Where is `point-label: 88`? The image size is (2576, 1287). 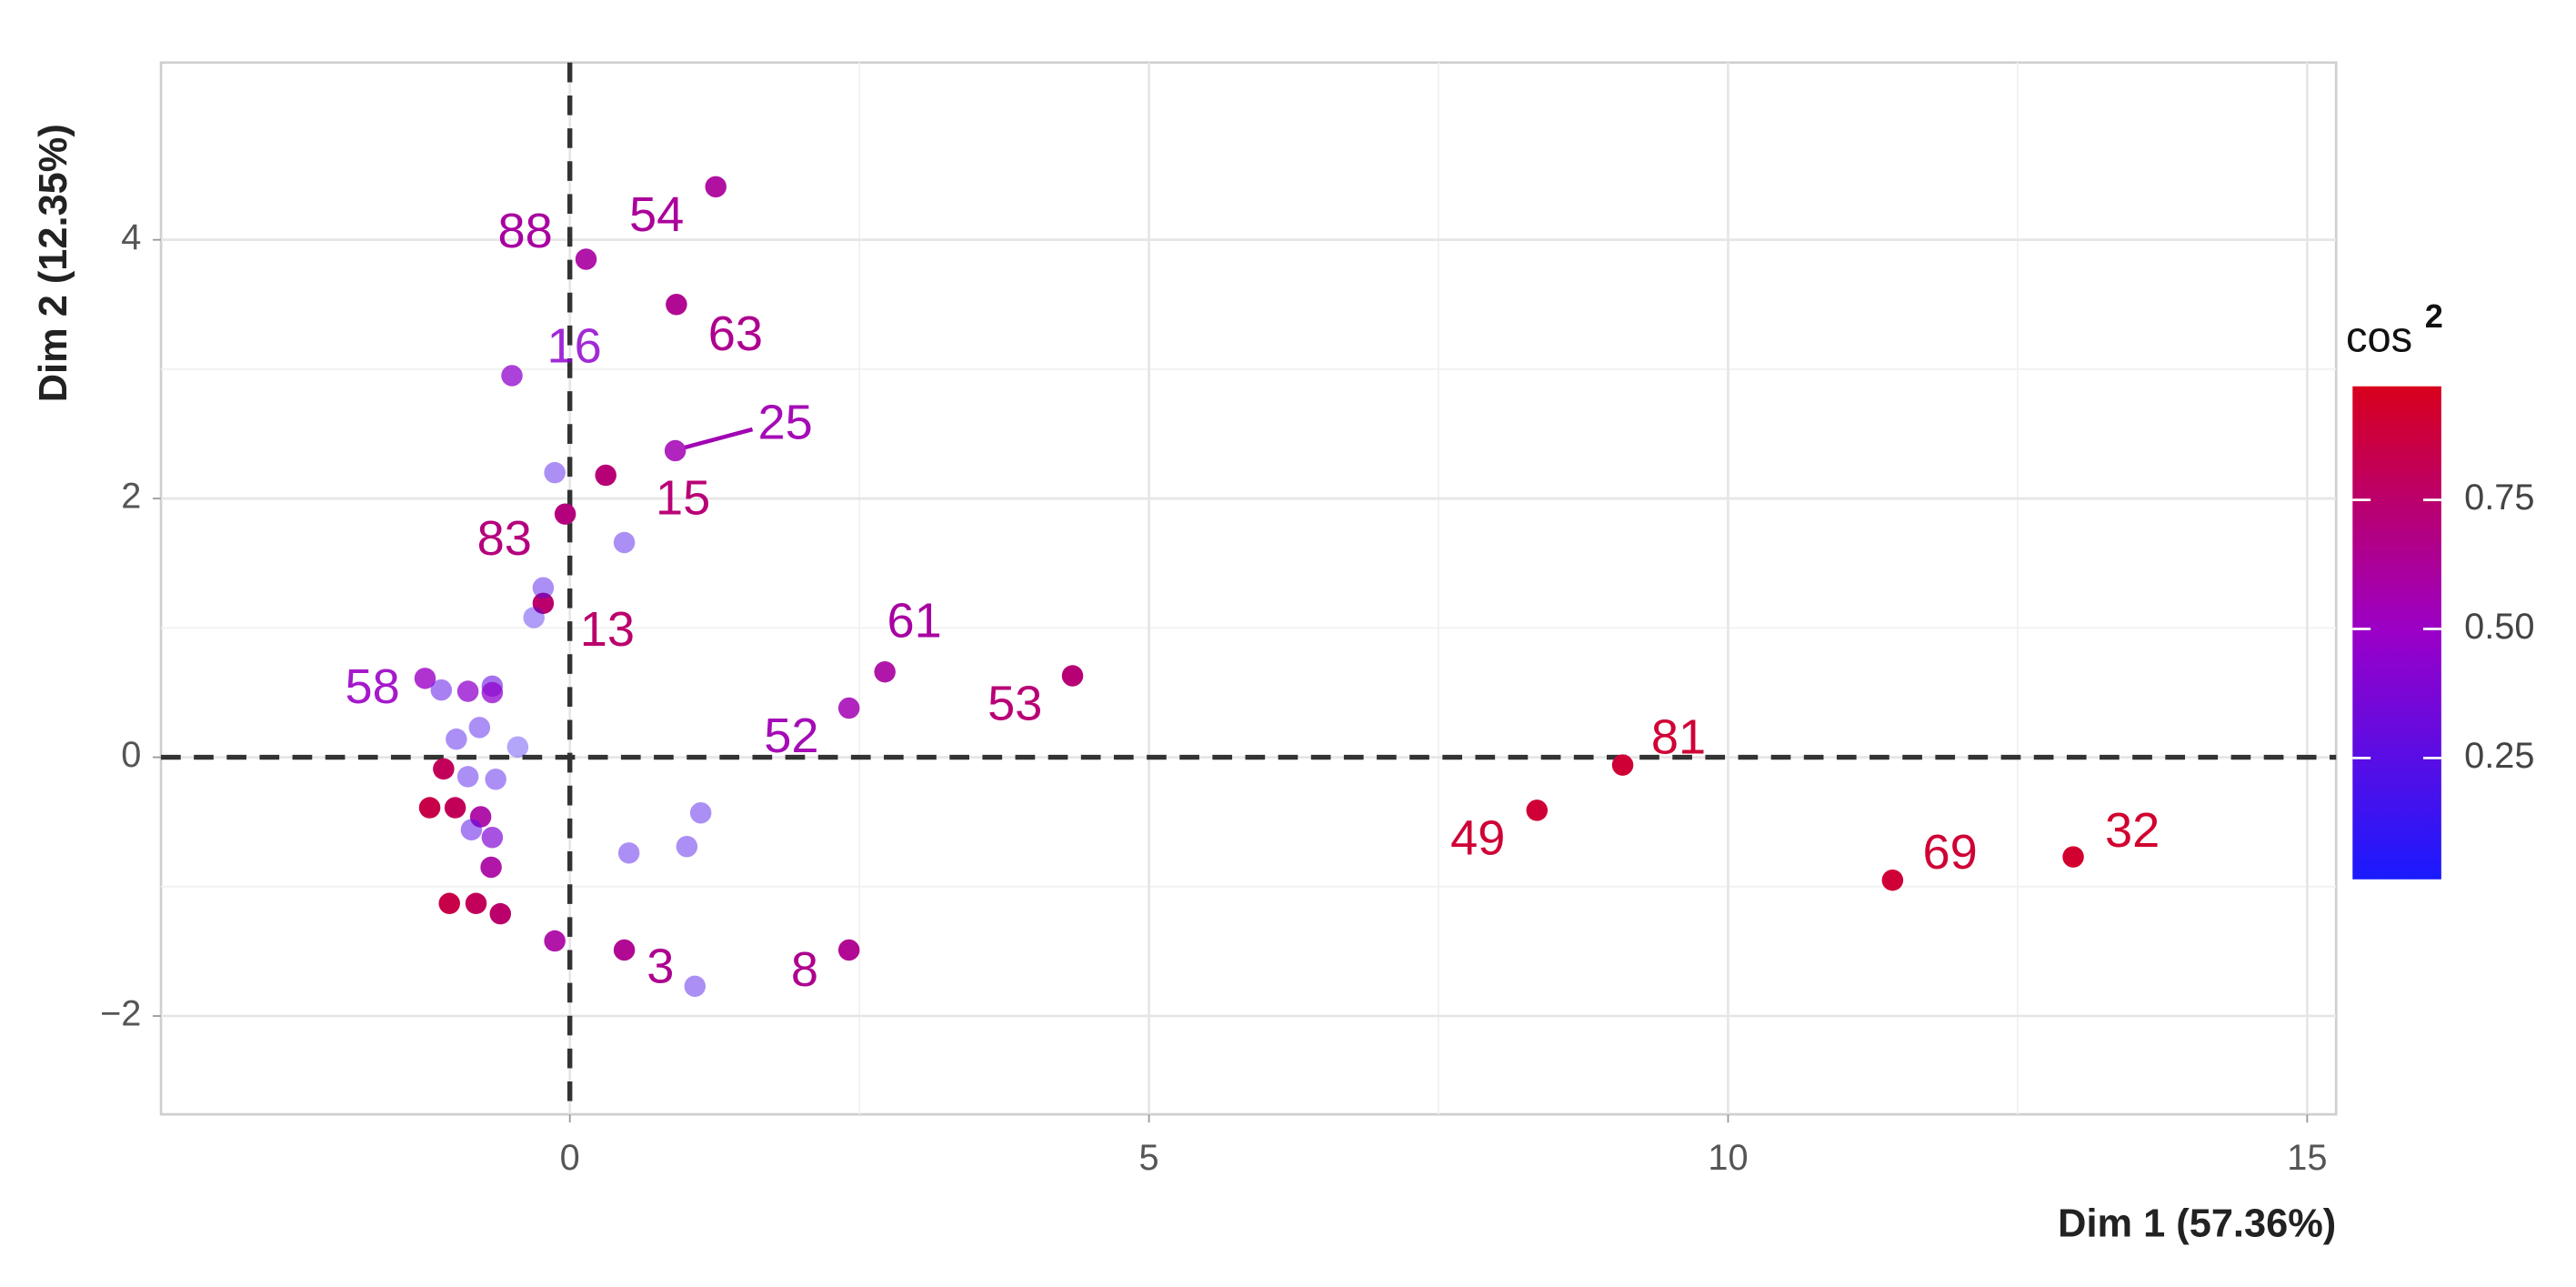 point-label: 88 is located at coordinates (525, 231).